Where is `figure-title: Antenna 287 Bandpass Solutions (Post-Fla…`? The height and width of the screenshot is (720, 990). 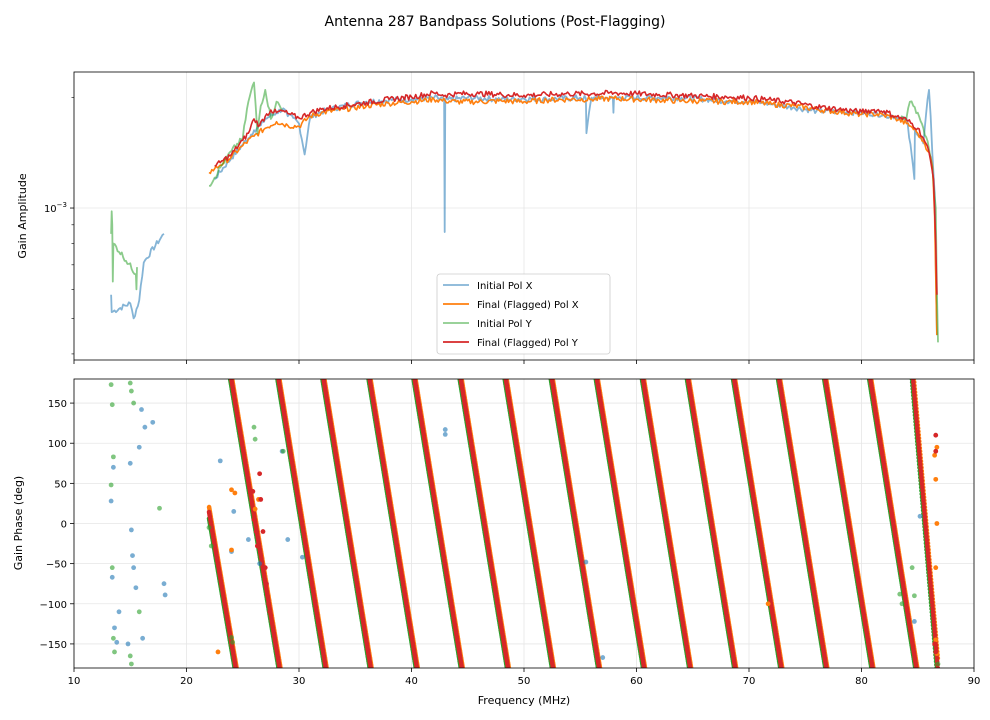
figure-title: Antenna 287 Bandpass Solutions (Post-Fla… is located at coordinates (495, 22).